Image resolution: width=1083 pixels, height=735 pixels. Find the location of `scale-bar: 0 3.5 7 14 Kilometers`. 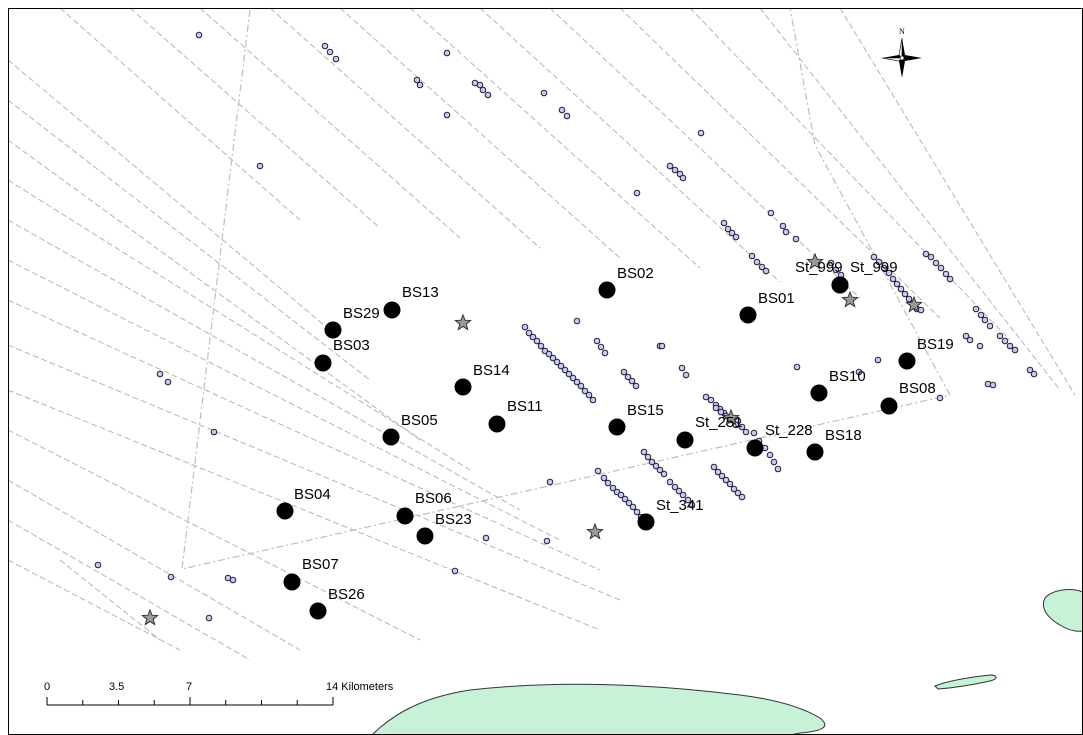

scale-bar: 0 3.5 7 14 Kilometers is located at coordinates (219, 693).